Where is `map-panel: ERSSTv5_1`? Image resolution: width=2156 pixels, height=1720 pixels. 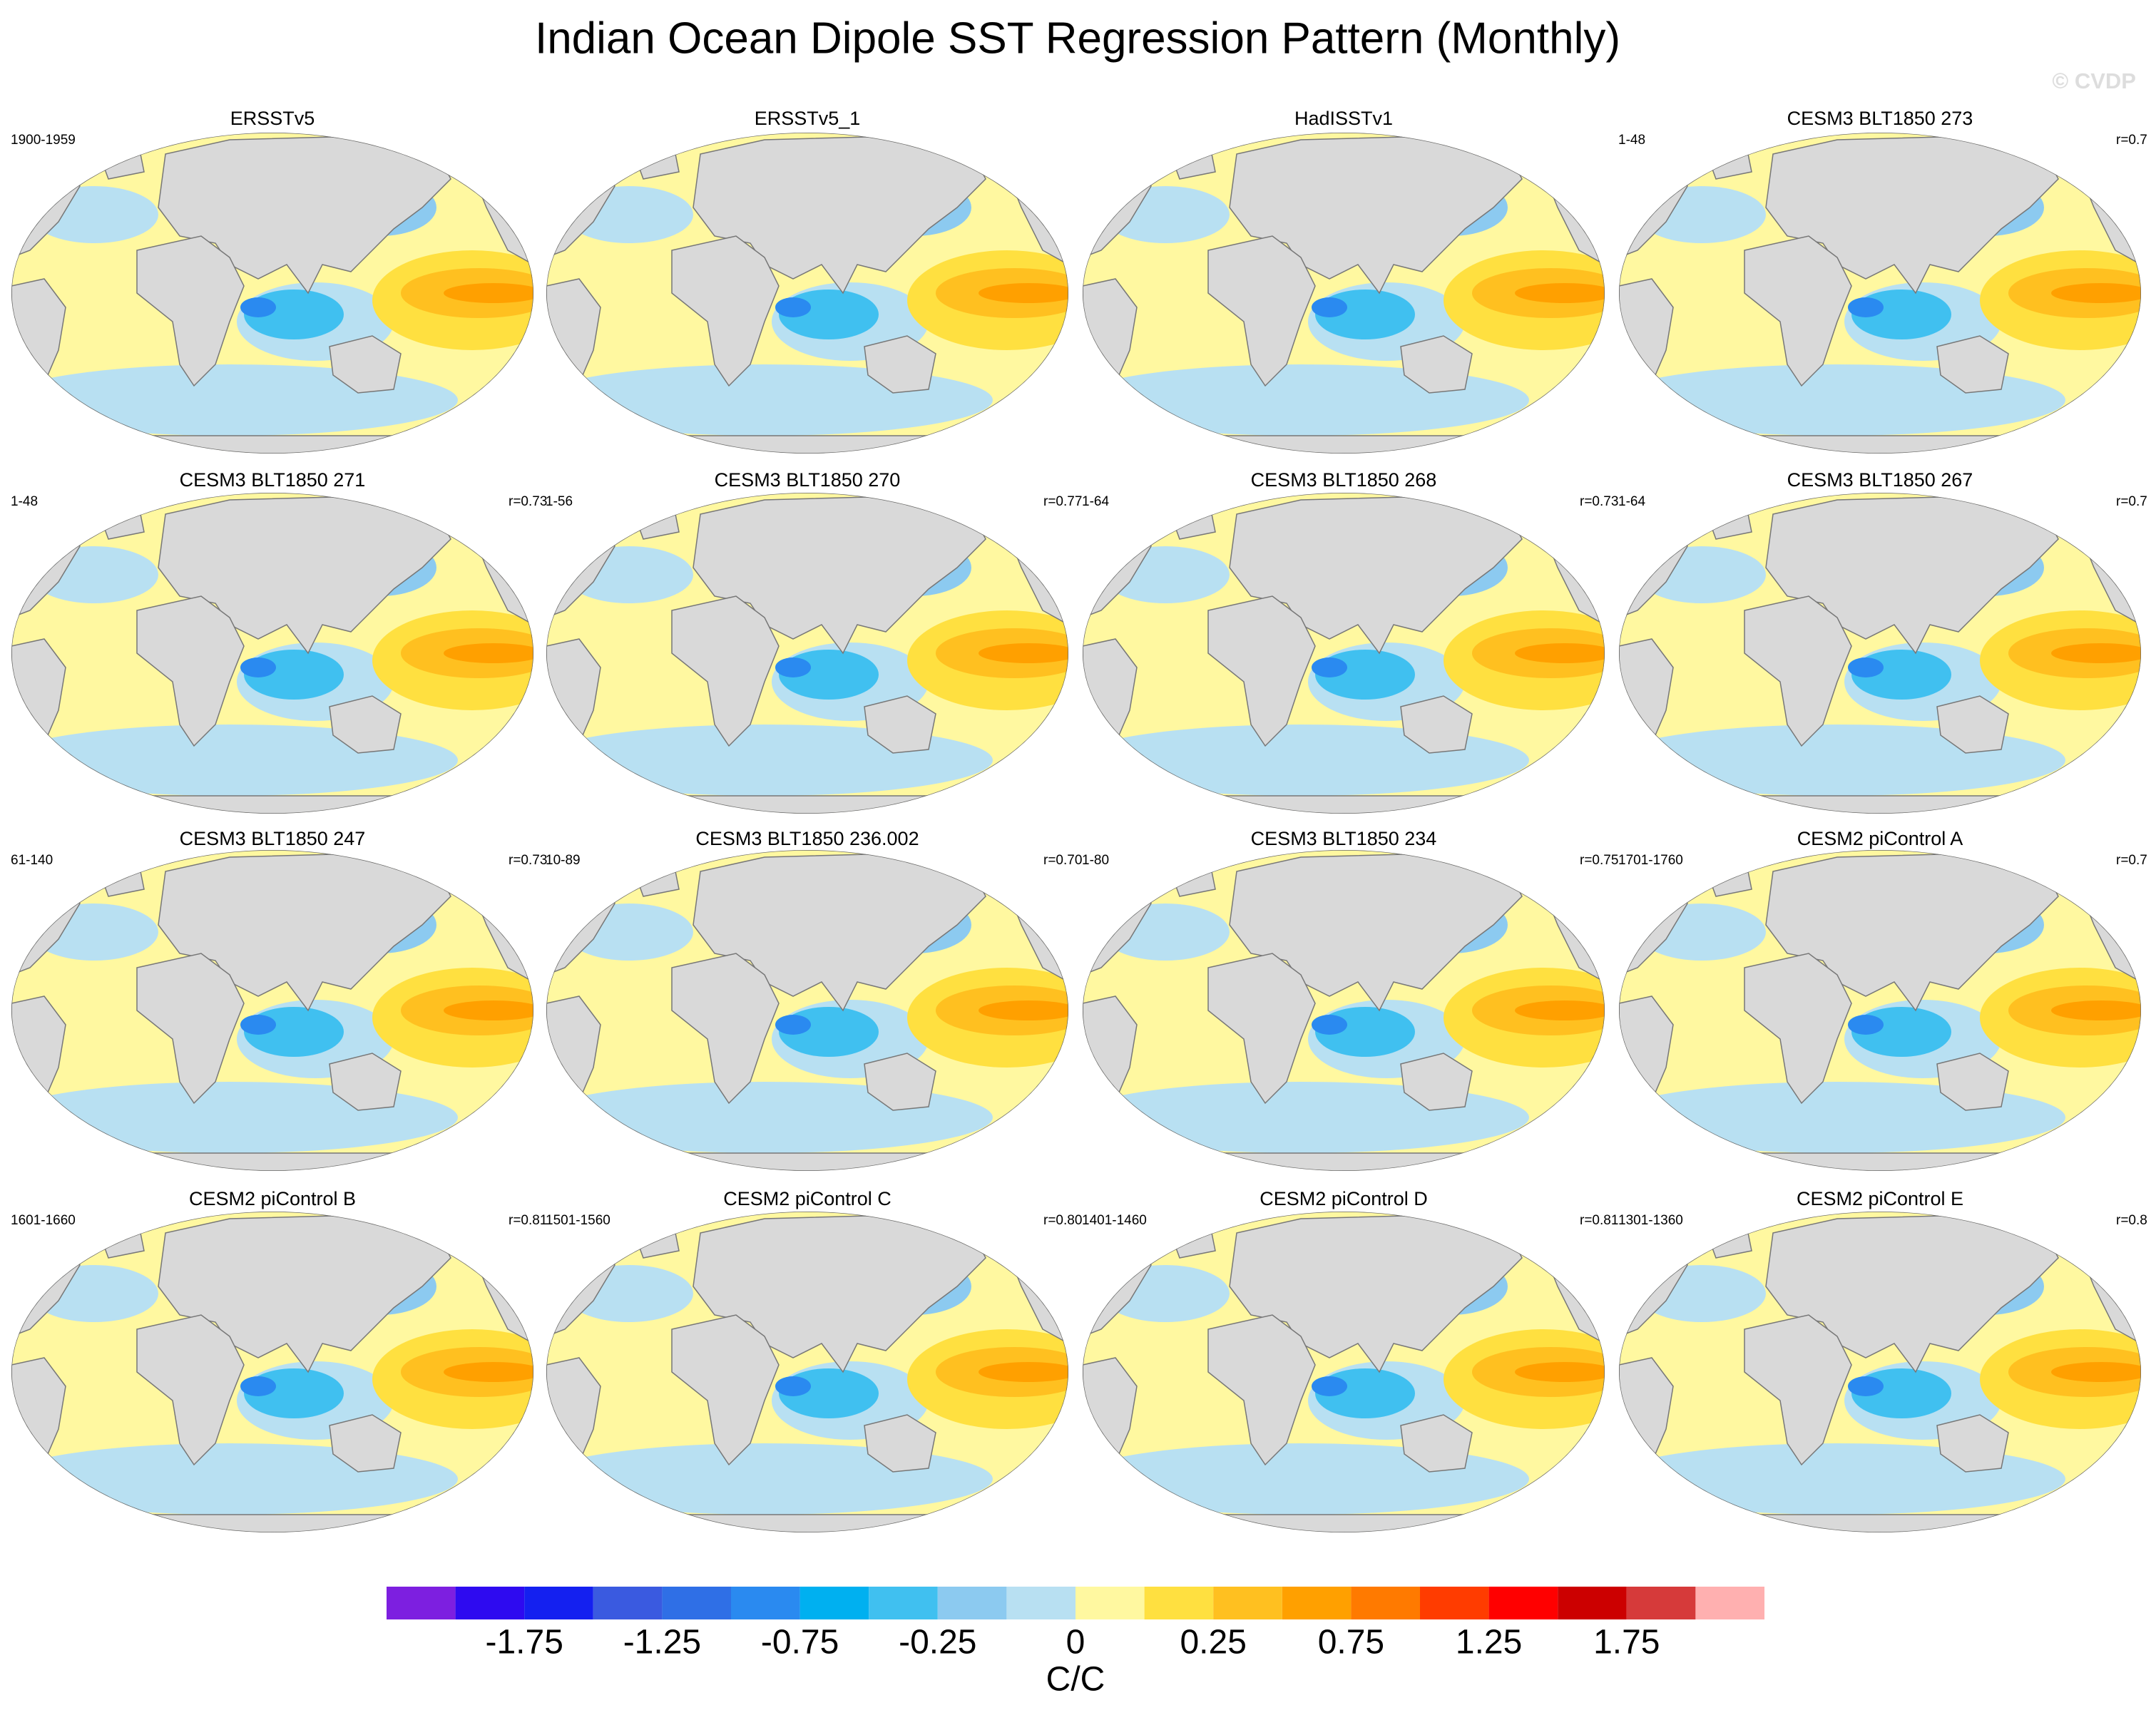
map-panel: ERSSTv5_1 is located at coordinates (821, 282).